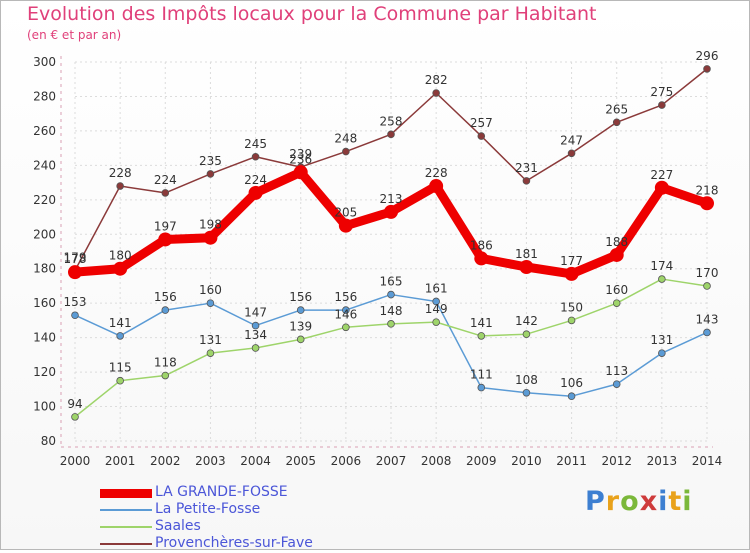  What do you see at coordinates (630, 501) in the screenshot?
I see `logo-letter: o` at bounding box center [630, 501].